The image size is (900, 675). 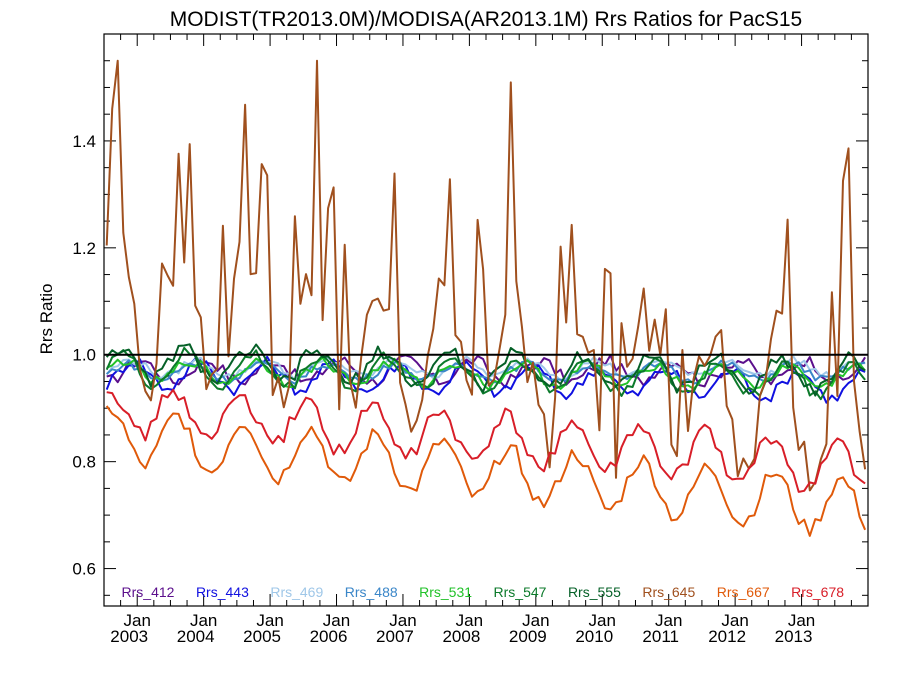 What do you see at coordinates (594, 636) in the screenshot?
I see `x-tick-label-year: 2010` at bounding box center [594, 636].